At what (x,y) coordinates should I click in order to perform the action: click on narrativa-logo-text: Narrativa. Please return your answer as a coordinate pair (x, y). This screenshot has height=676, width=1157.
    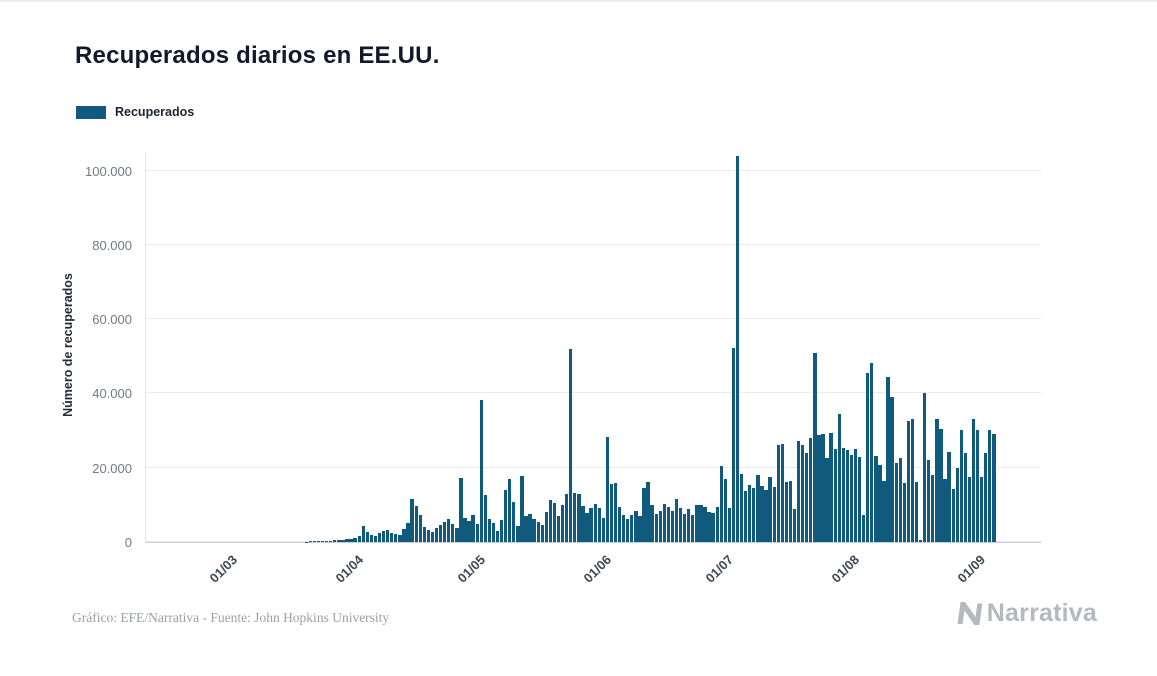
    Looking at the image, I should click on (1042, 613).